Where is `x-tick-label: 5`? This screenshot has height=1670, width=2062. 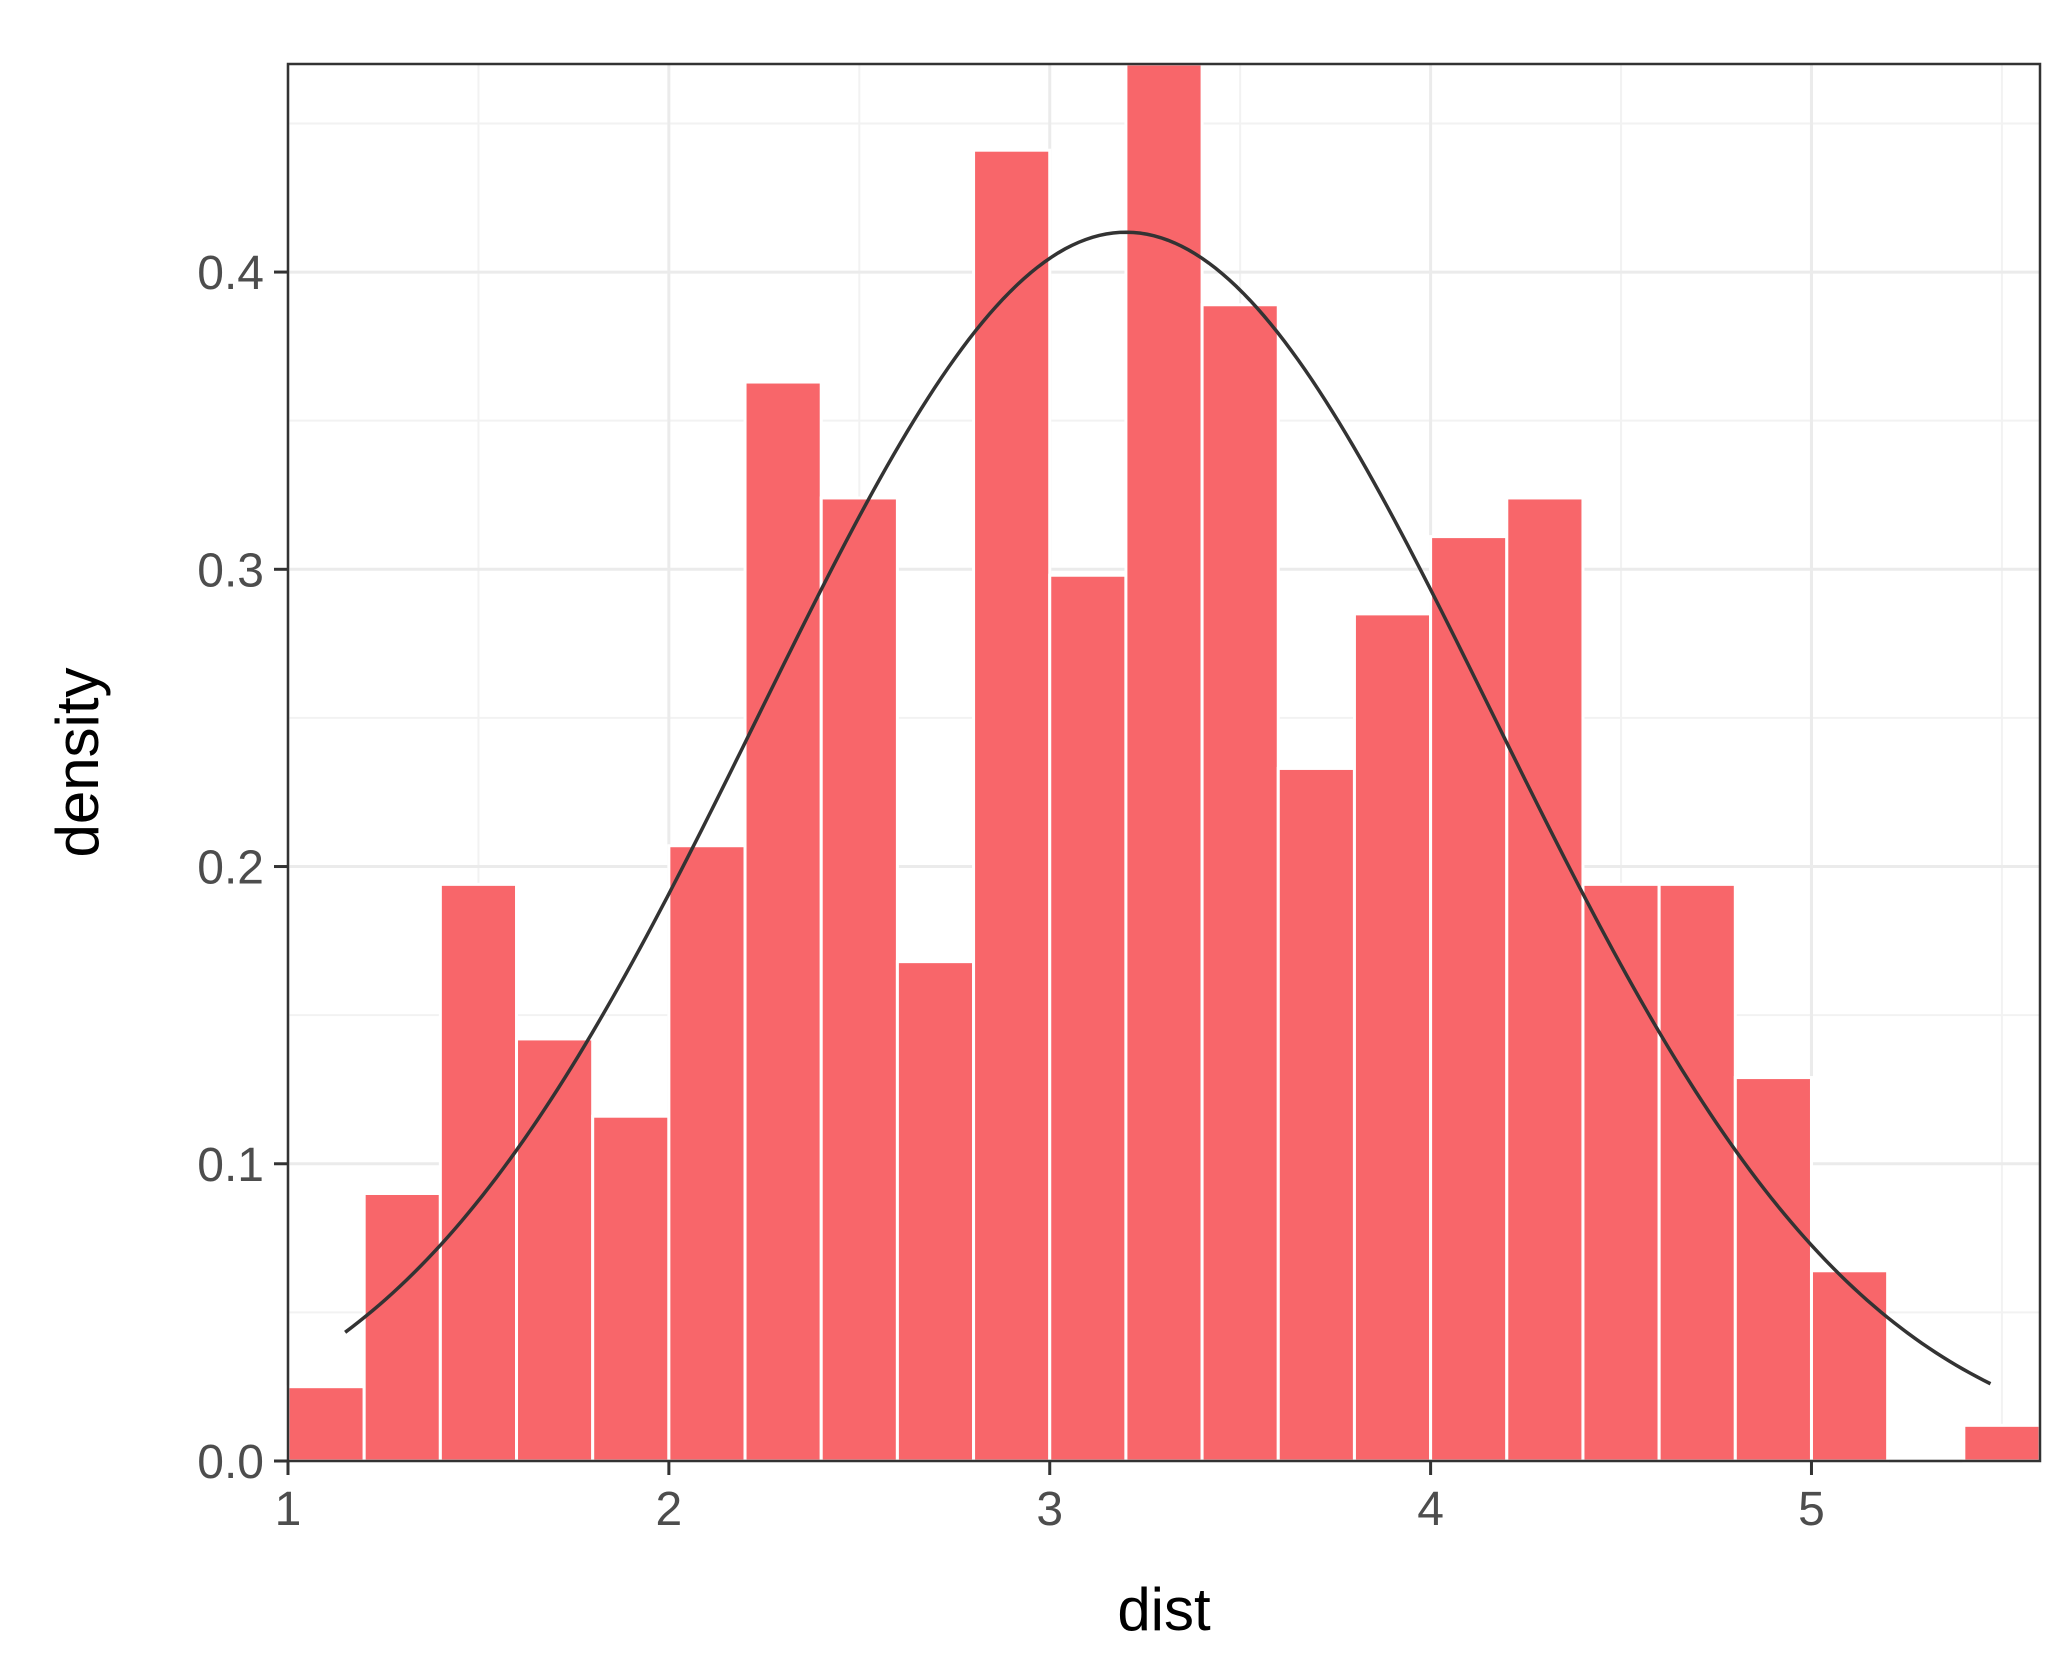 x-tick-label: 5 is located at coordinates (1811, 1509).